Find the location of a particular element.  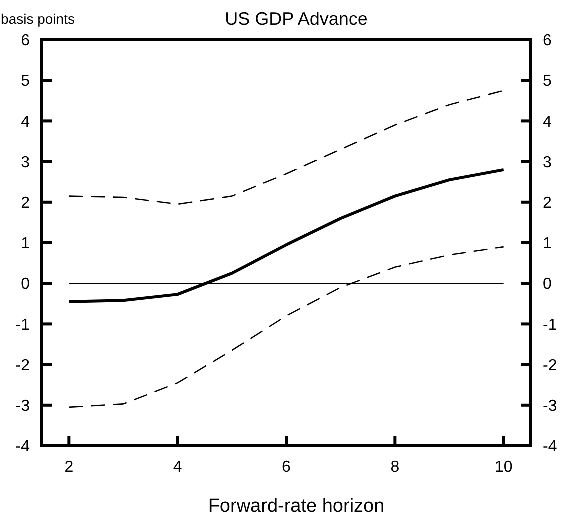

y-tick-label: -4 is located at coordinates (23, 447).